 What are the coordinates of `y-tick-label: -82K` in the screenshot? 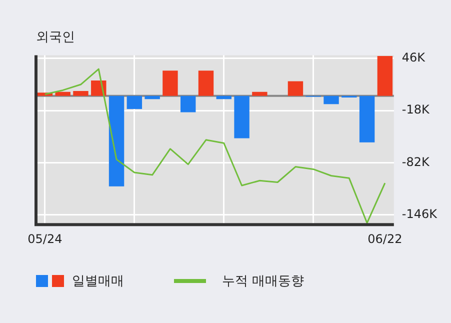 It's located at (416, 161).